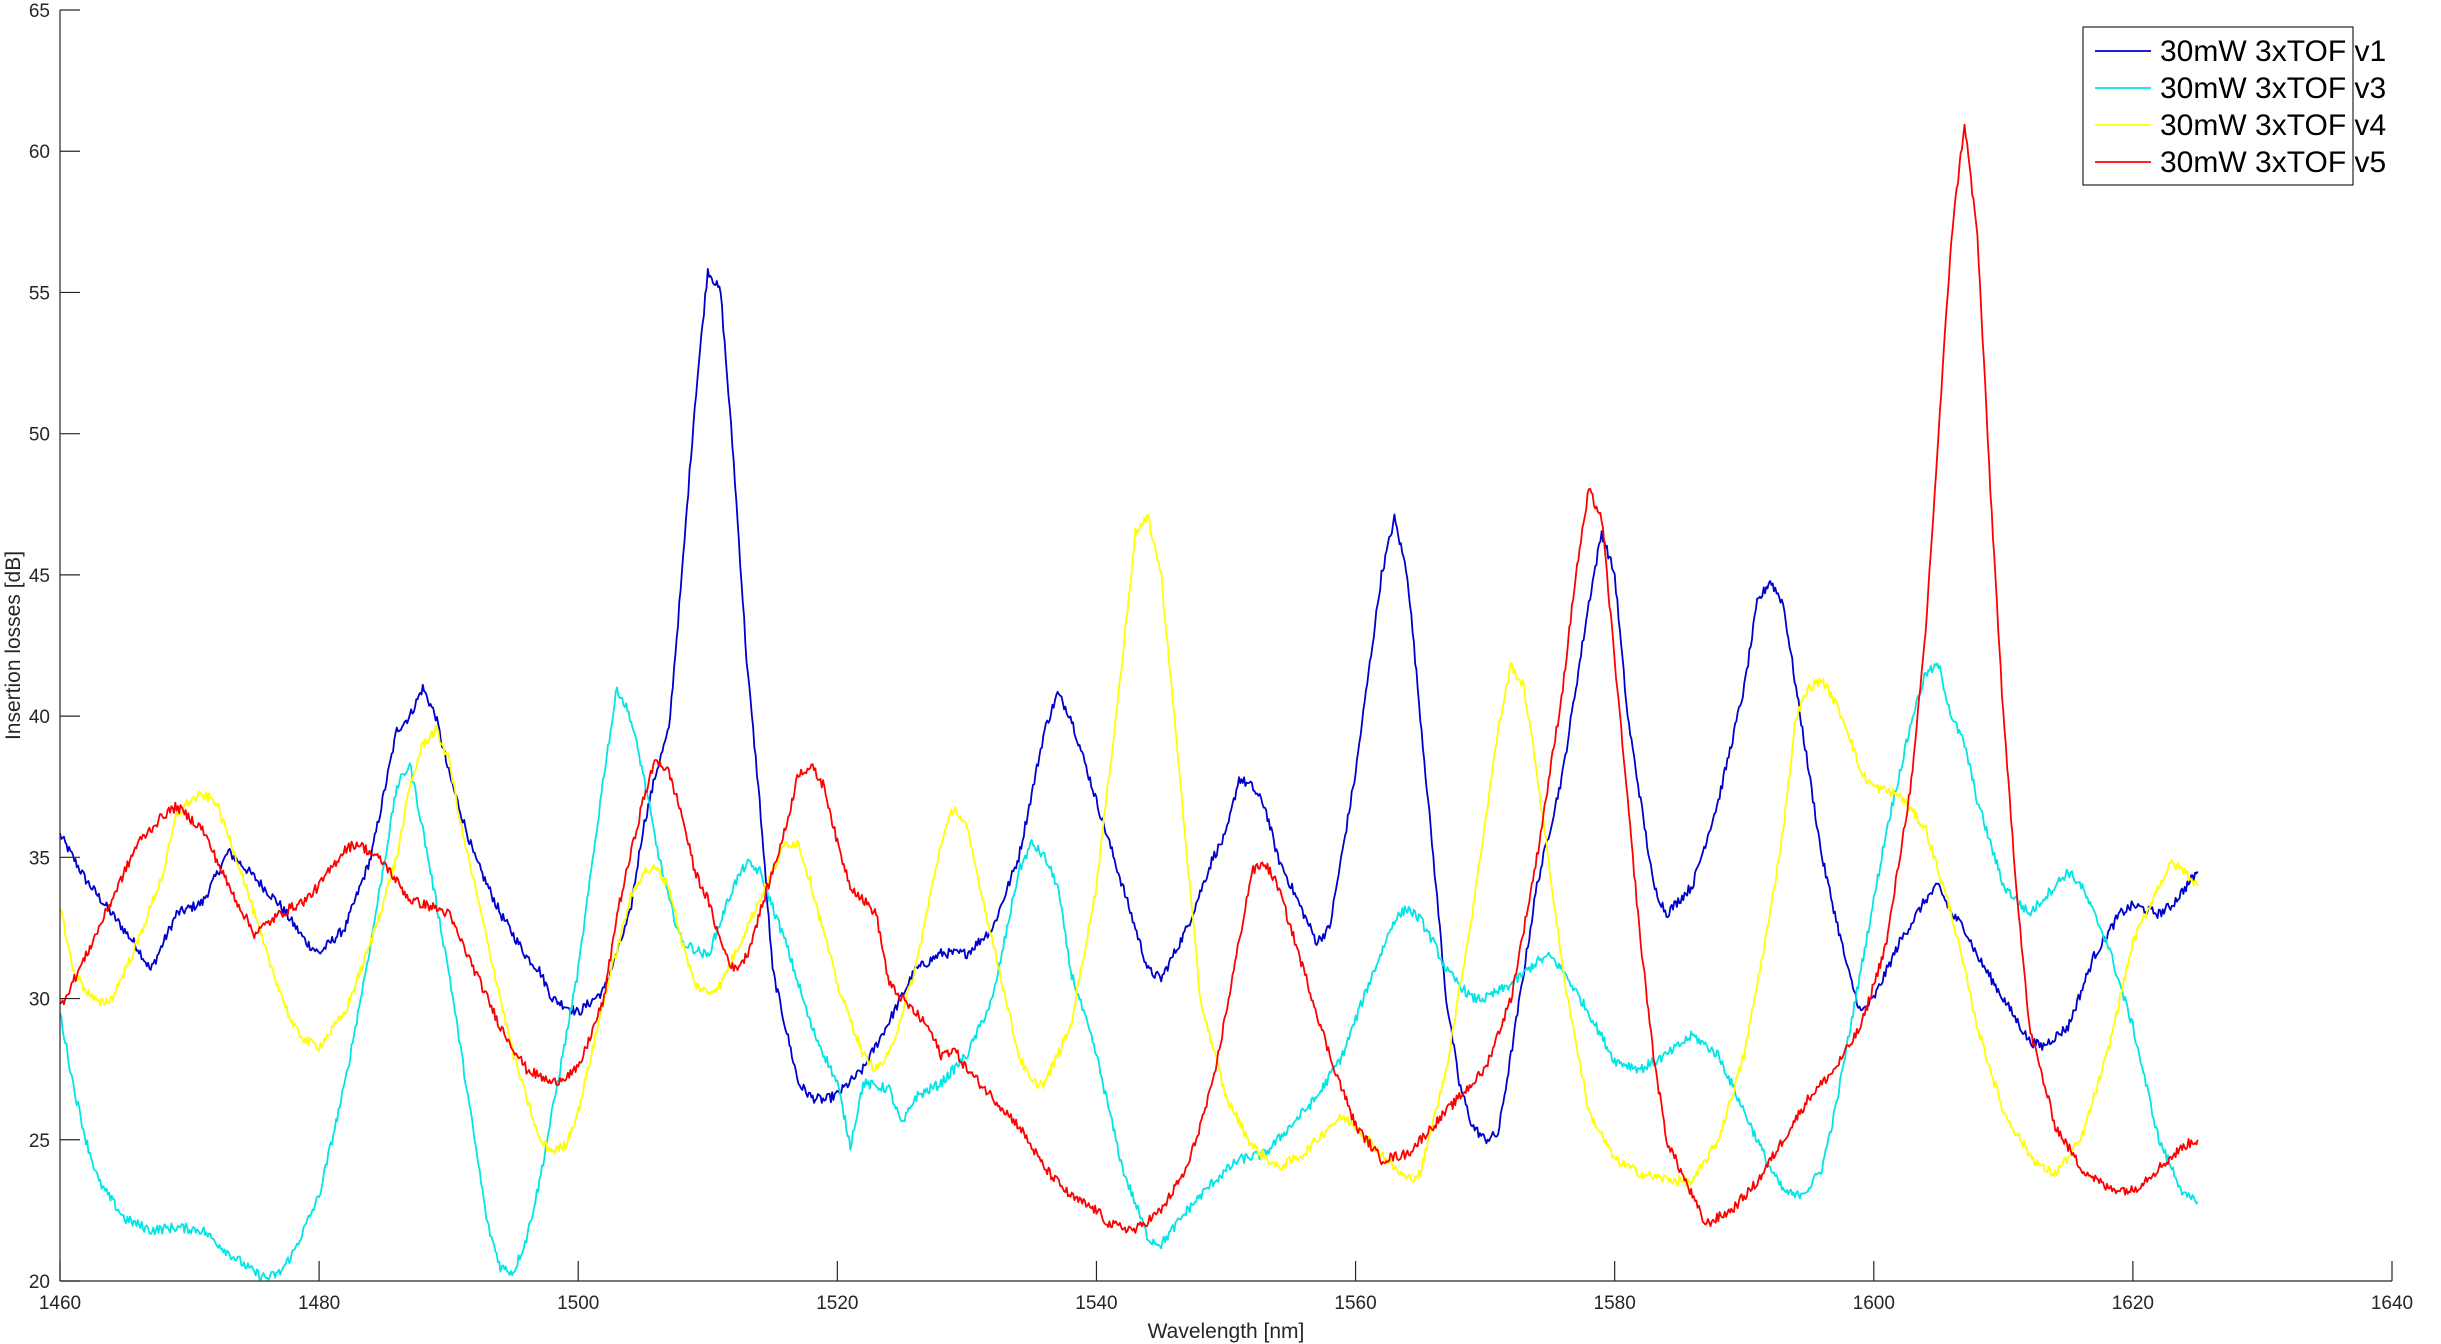  I want to click on legend-box, so click(2218, 106).